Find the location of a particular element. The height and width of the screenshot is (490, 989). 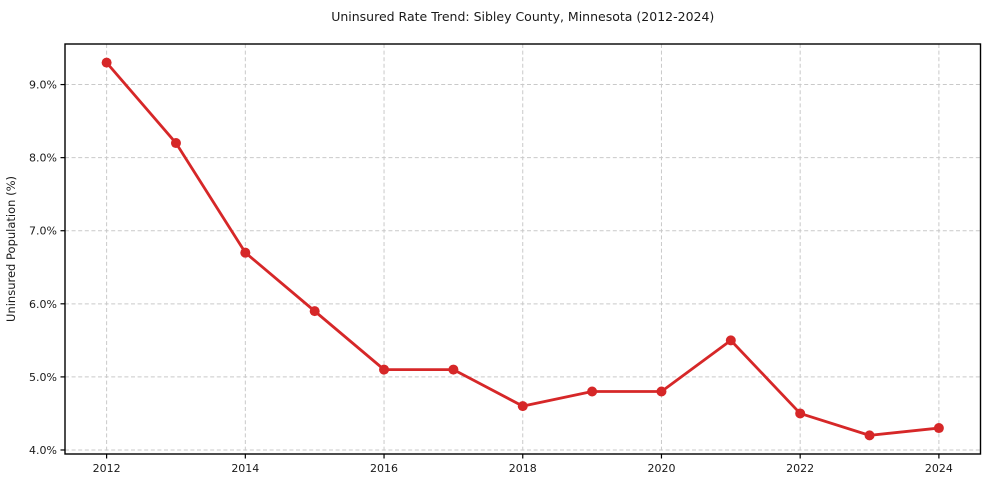

y-tick-label: 6.0% is located at coordinates (43, 304).